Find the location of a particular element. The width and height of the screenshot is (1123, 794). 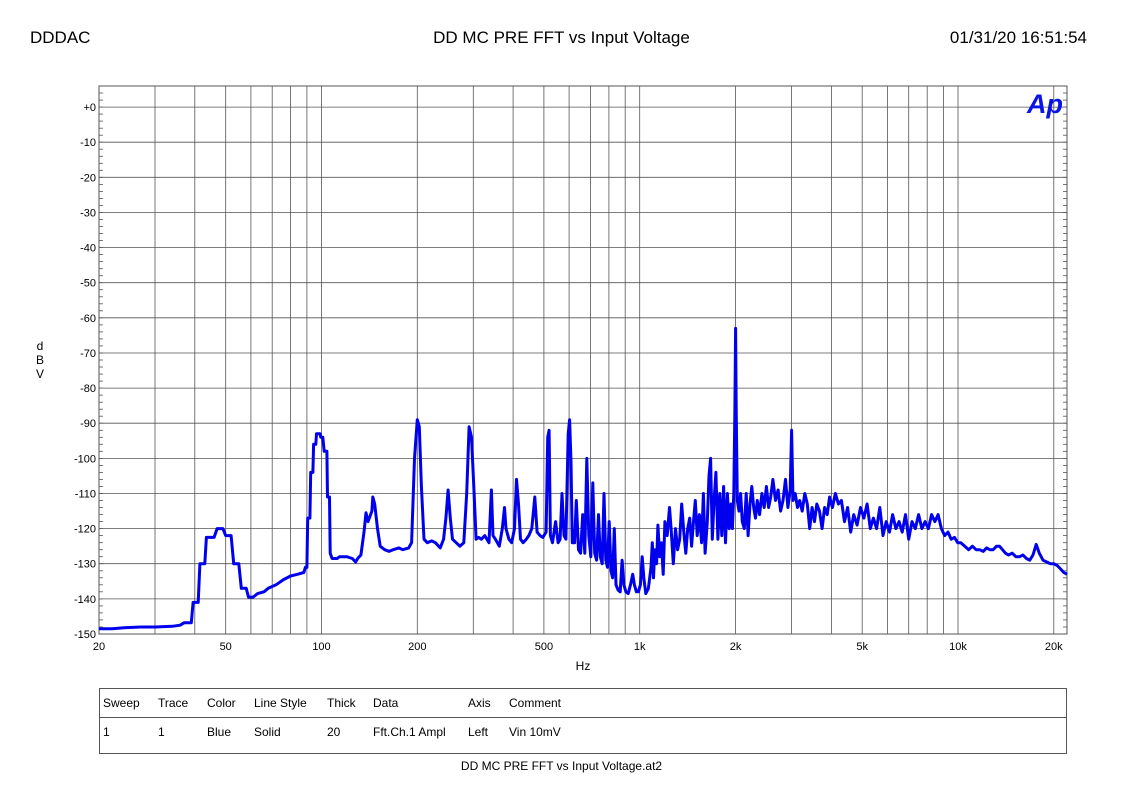

x-tick-label: 50 is located at coordinates (226, 647).